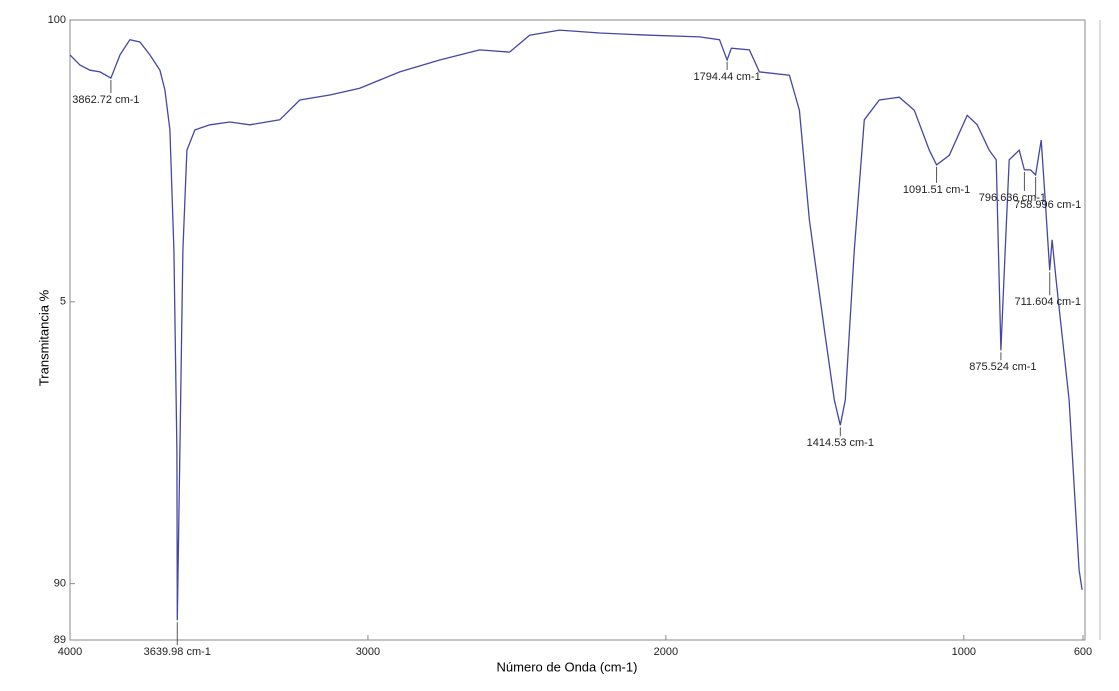  I want to click on peak-label: 3639.98 cm-1, so click(177, 652).